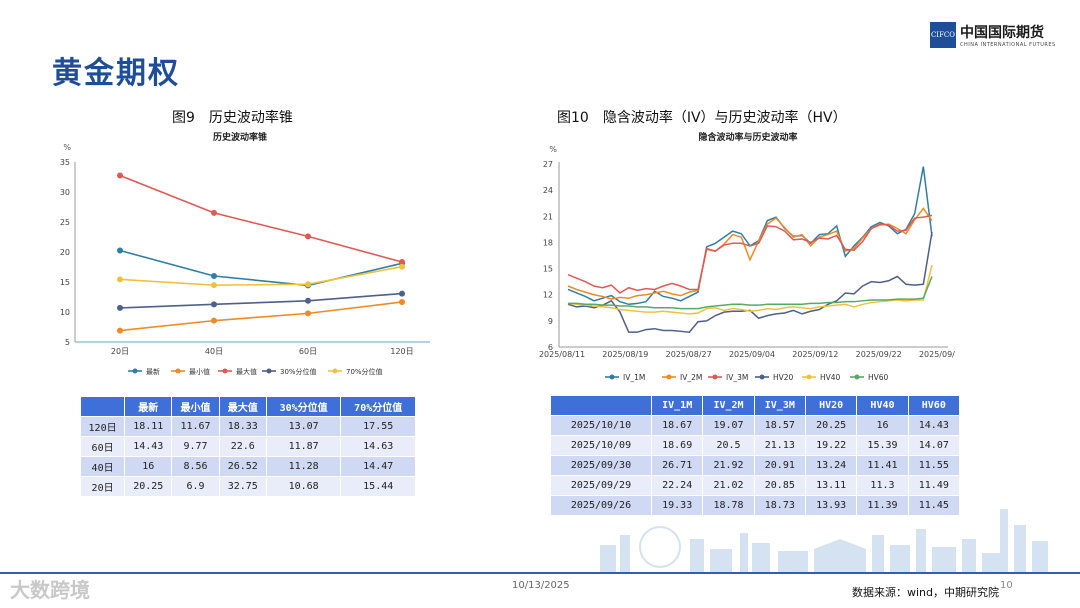  I want to click on table-cell: 2025/10/10, so click(601, 425).